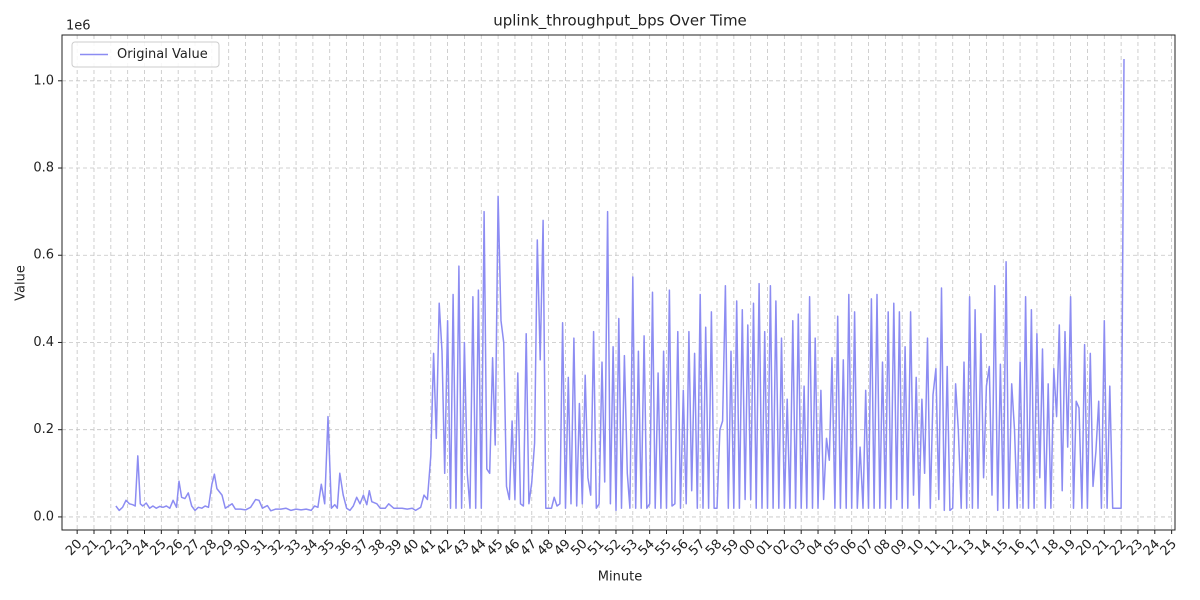  I want to click on y-tick-label: 0.0, so click(43, 516).